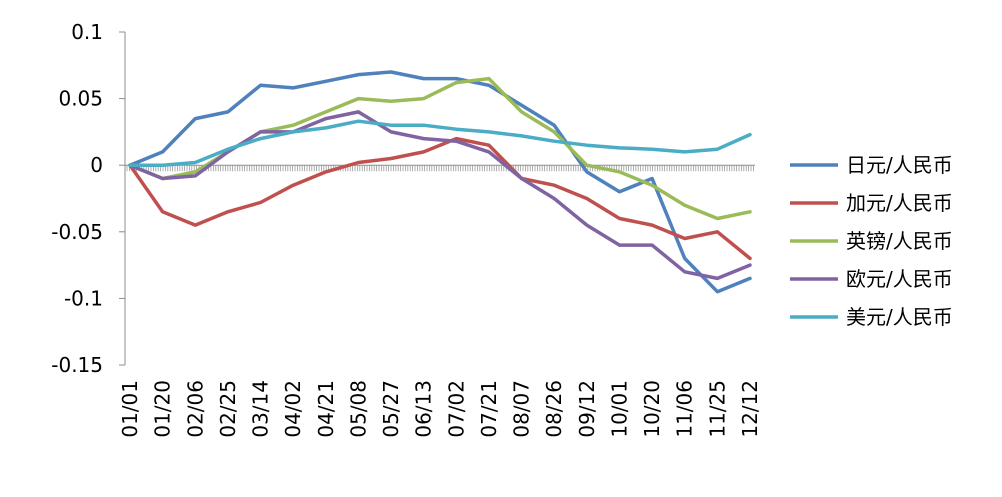  Describe the element at coordinates (195, 409) in the screenshot. I see `x-tick-label: 02/06` at that location.